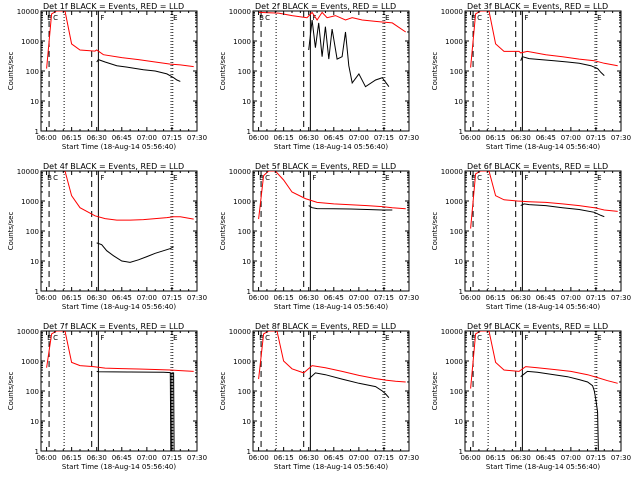  Describe the element at coordinates (325, 326) in the screenshot. I see `panel-title: Det 8f BLACK = Events, RED = LLD` at that location.